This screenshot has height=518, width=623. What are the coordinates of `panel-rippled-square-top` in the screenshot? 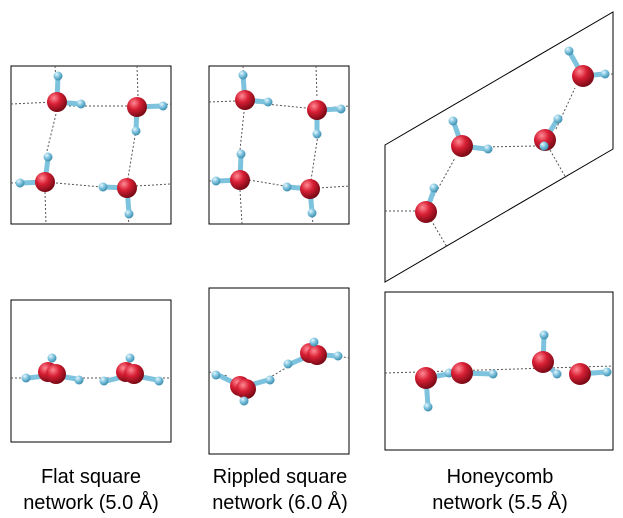 It's located at (279, 145).